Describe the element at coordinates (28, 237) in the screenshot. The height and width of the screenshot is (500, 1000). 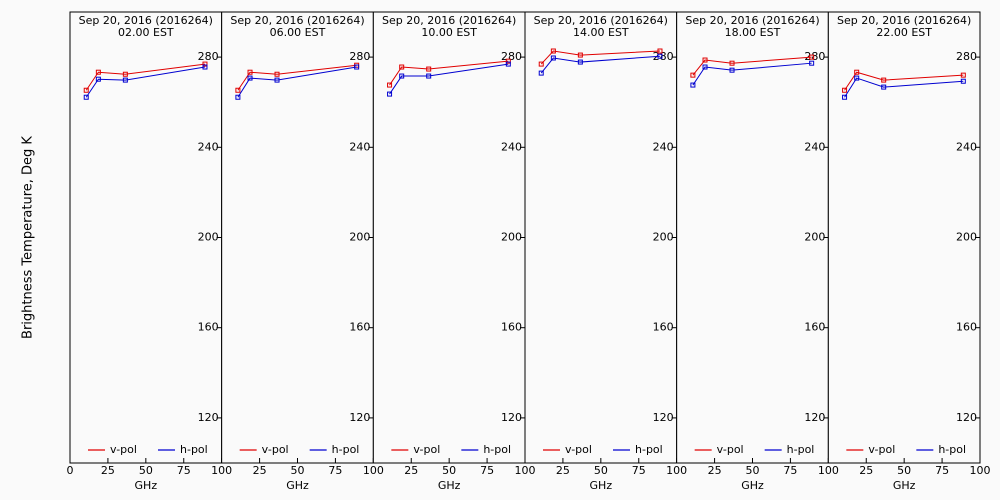
I see `y-axis-label: Brightness Temperature, Deg K` at that location.